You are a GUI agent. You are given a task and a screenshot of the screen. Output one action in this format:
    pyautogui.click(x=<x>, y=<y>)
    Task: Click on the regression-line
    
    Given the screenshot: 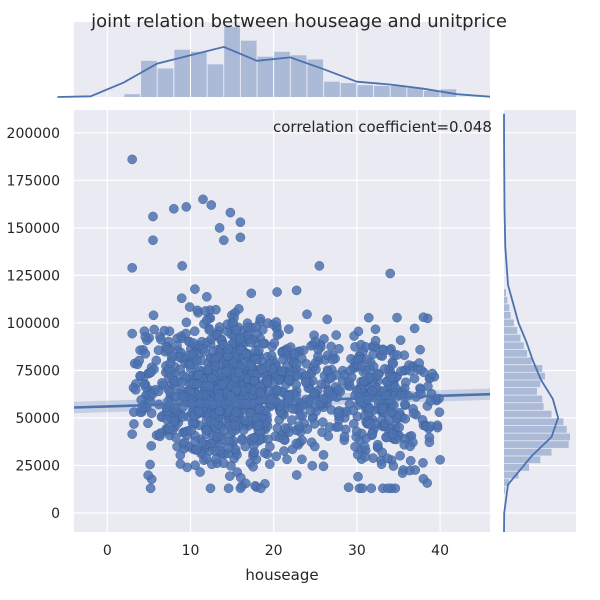 What is the action you would take?
    pyautogui.click(x=282, y=400)
    